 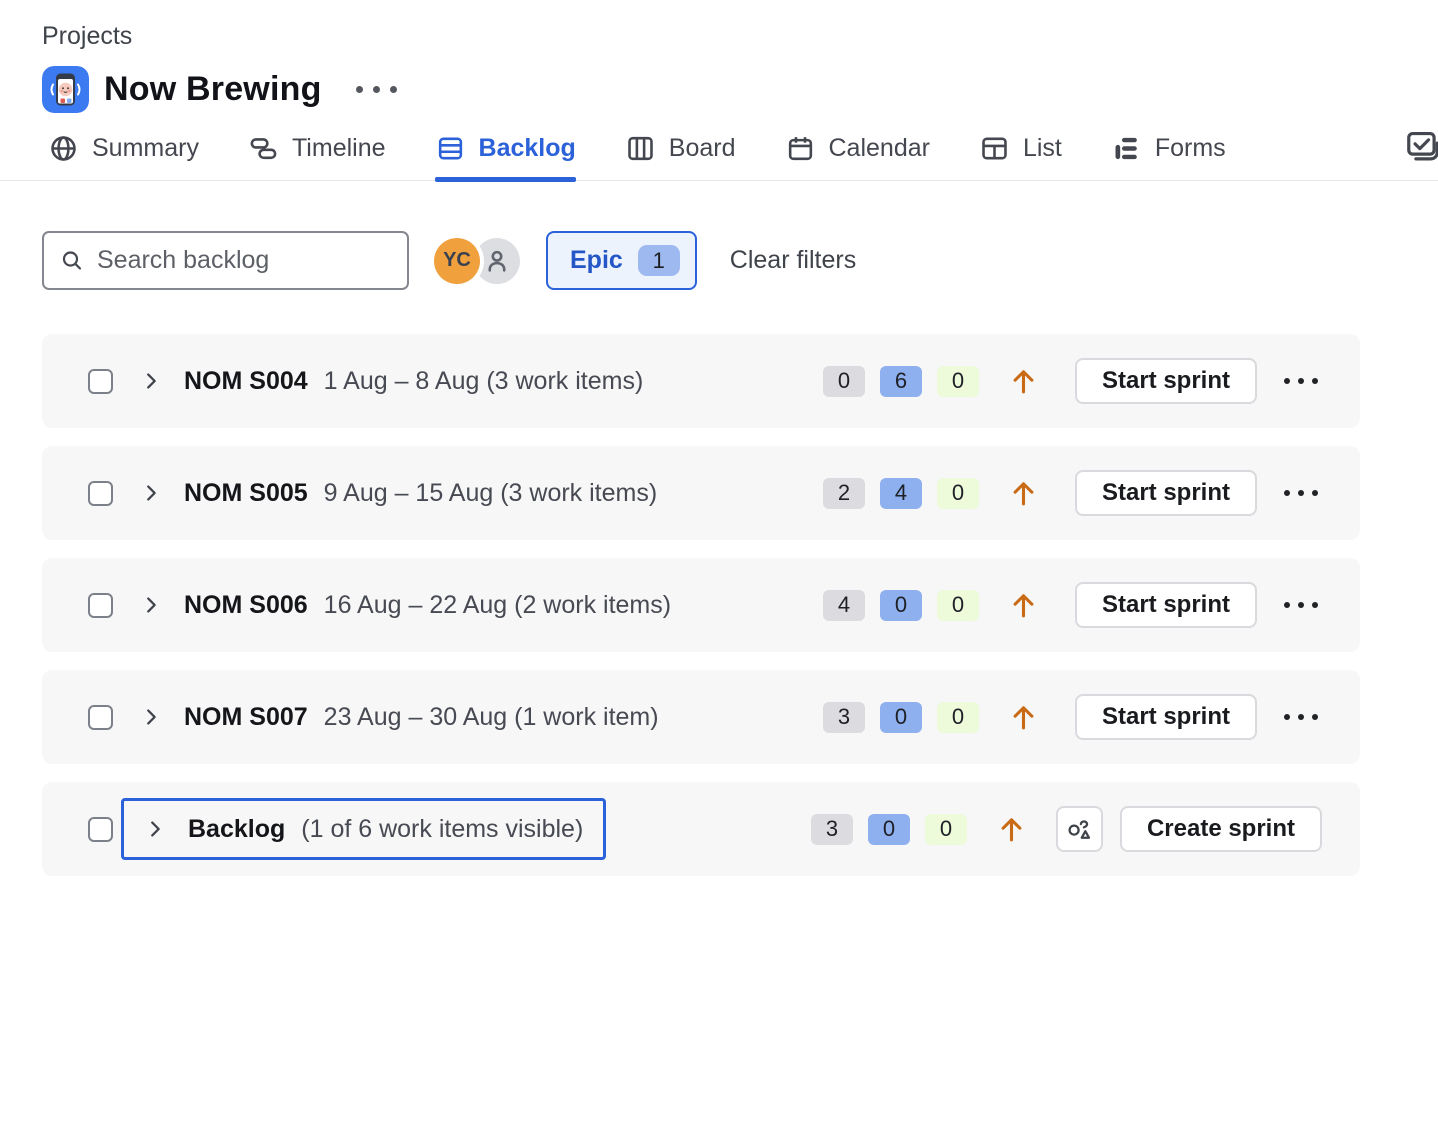 I want to click on tab-calendar: Calendar, so click(x=857, y=156).